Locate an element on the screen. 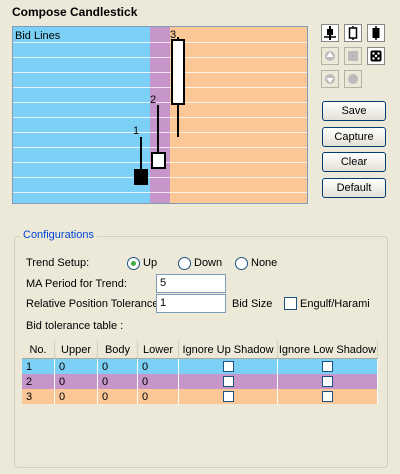 This screenshot has width=400, height=474. header-upper: Upper is located at coordinates (76, 349).